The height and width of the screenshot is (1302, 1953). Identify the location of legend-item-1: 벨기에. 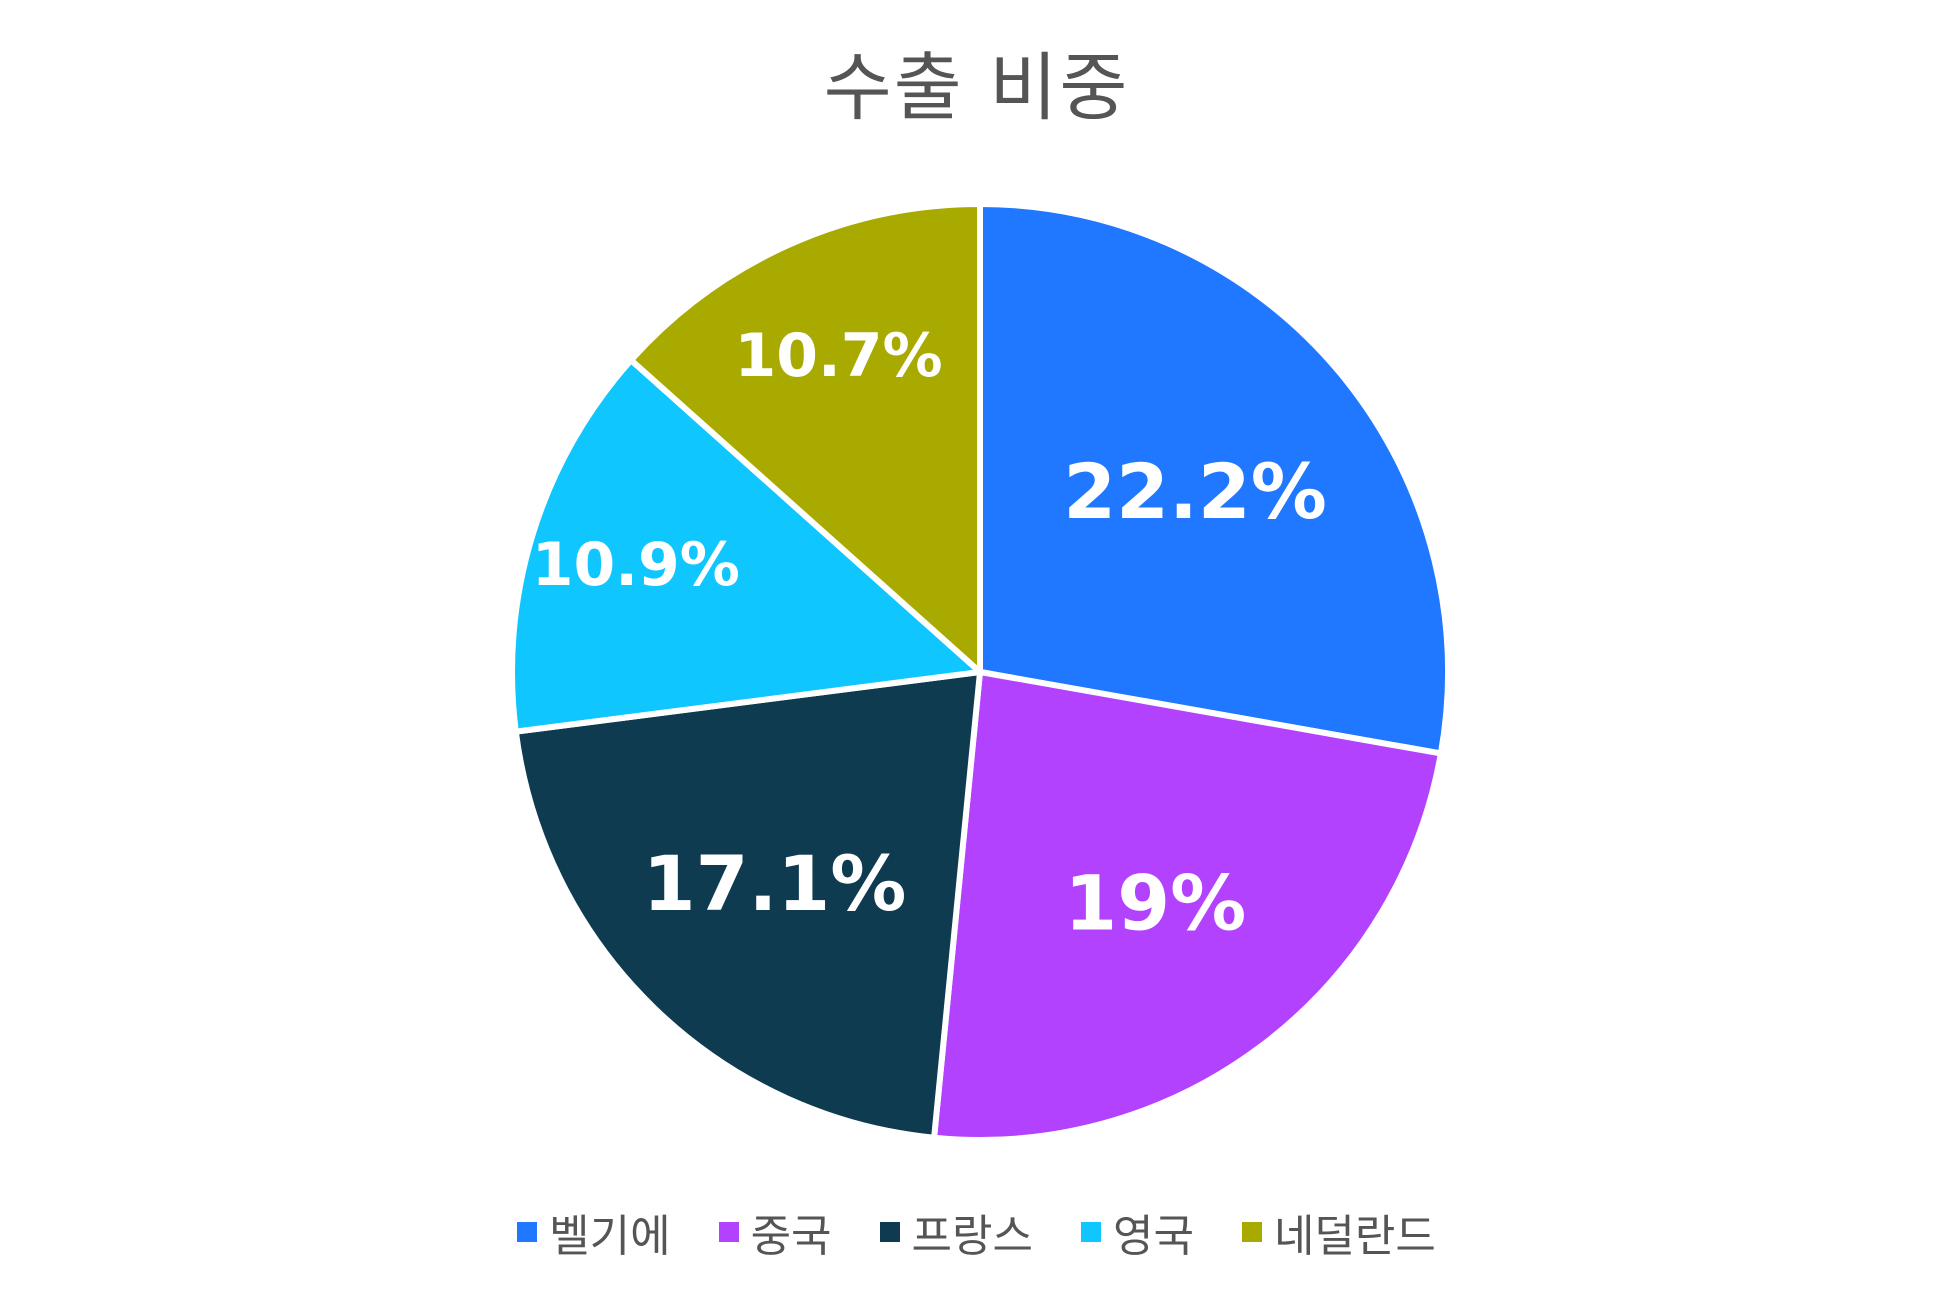
(594, 1232).